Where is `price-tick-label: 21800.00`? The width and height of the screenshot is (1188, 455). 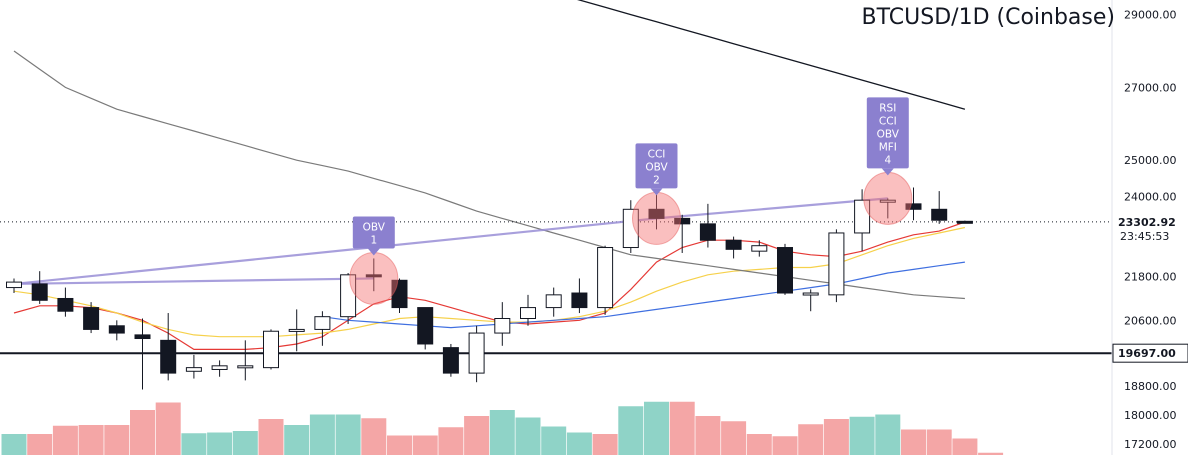 price-tick-label: 21800.00 is located at coordinates (1150, 277).